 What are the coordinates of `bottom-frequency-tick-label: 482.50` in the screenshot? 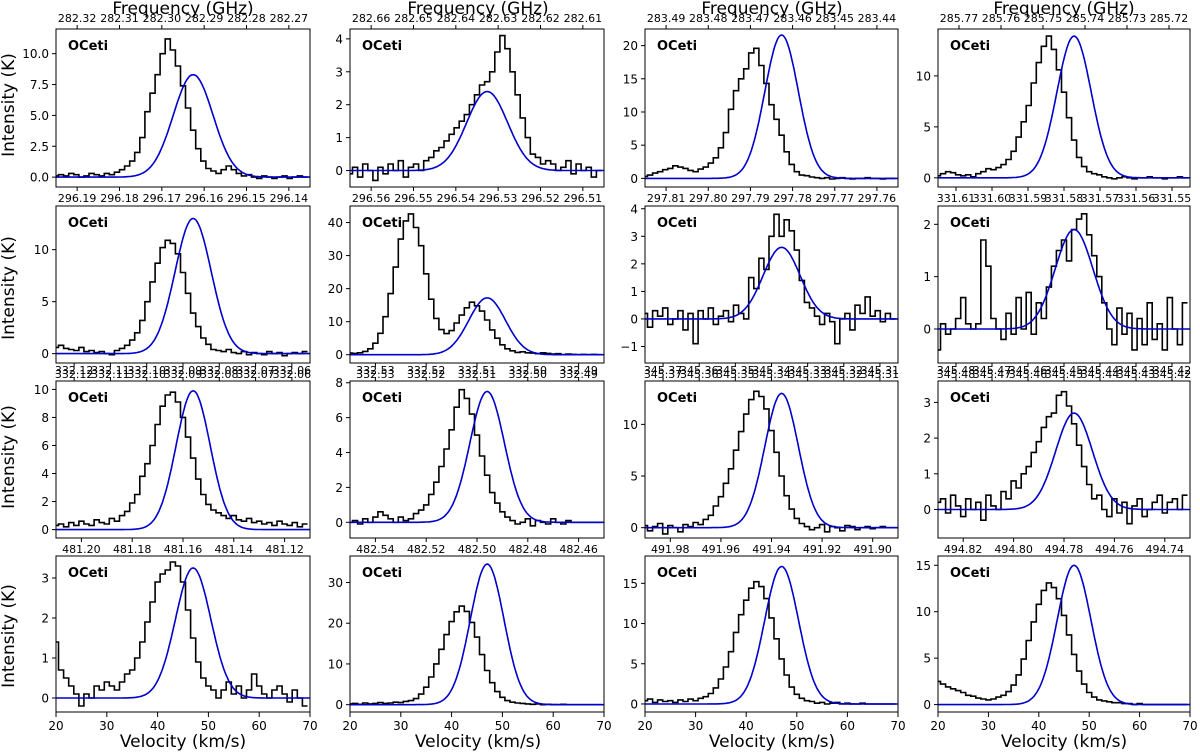 It's located at (477, 549).